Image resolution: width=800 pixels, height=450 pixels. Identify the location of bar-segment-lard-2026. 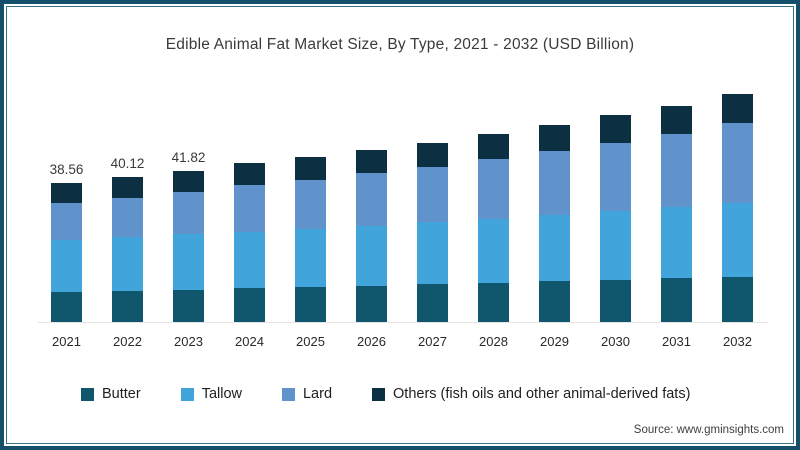
(371, 199).